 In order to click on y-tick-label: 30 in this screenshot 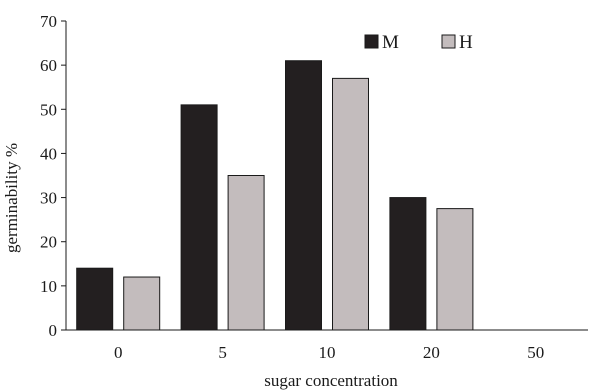, I will do `click(48, 198)`.